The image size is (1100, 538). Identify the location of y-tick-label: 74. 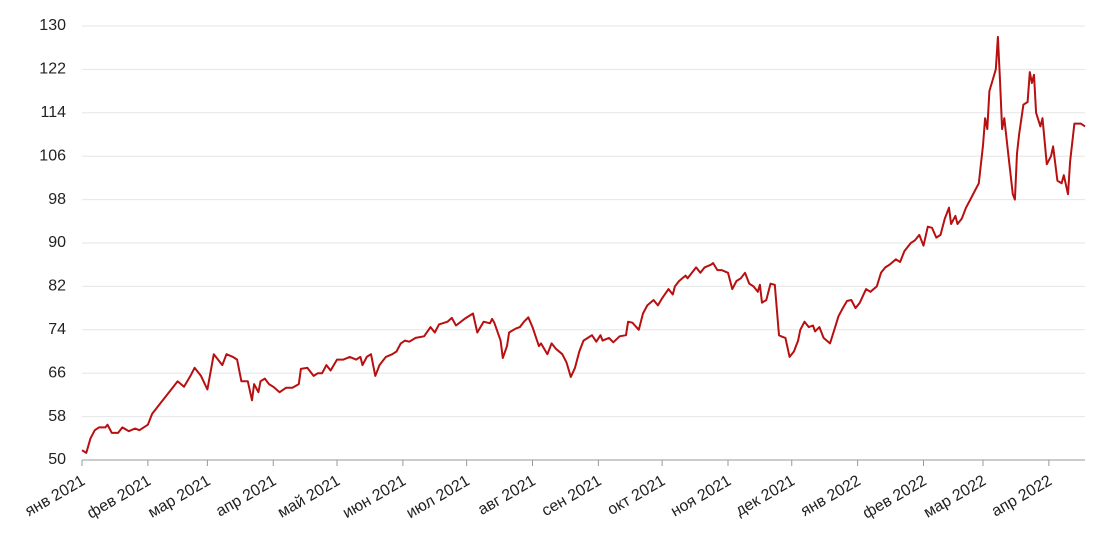
(57, 329).